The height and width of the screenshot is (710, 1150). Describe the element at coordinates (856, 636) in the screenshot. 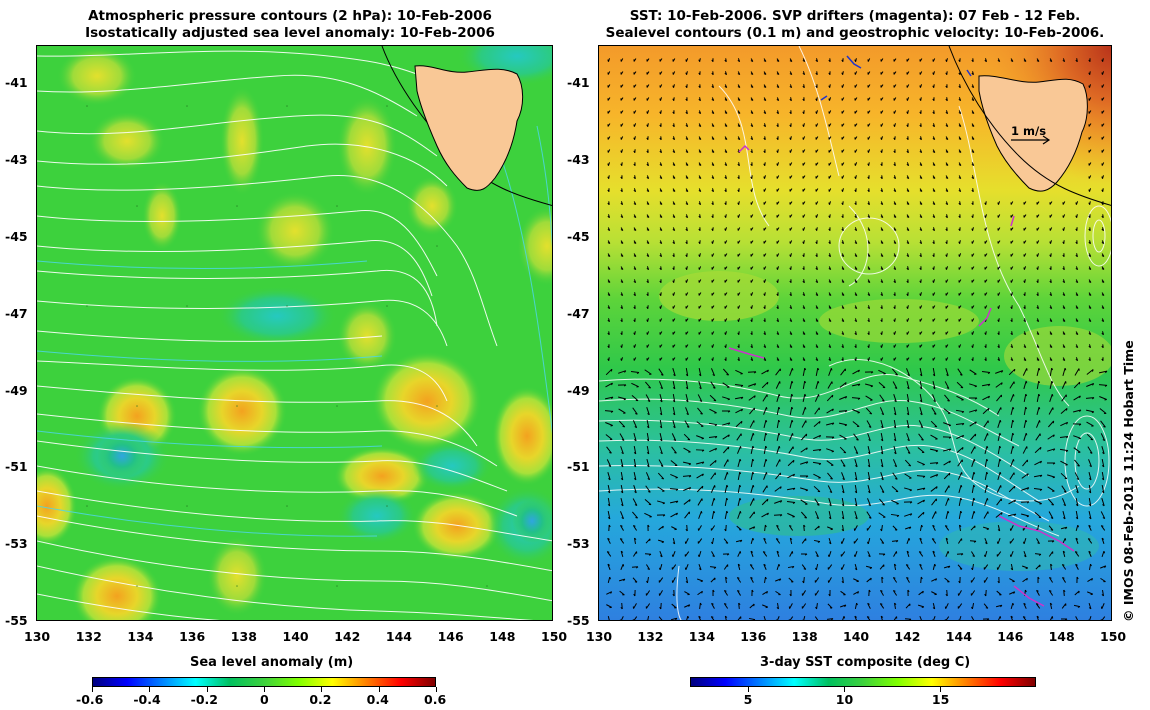

I see `right-x-tick-label: 140` at that location.